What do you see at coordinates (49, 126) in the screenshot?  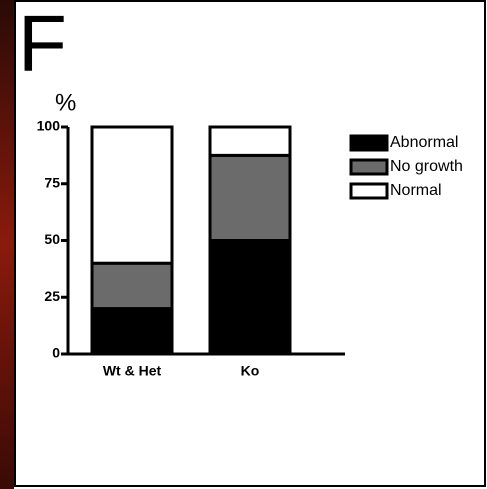 I see `y-tick-label: 100` at bounding box center [49, 126].